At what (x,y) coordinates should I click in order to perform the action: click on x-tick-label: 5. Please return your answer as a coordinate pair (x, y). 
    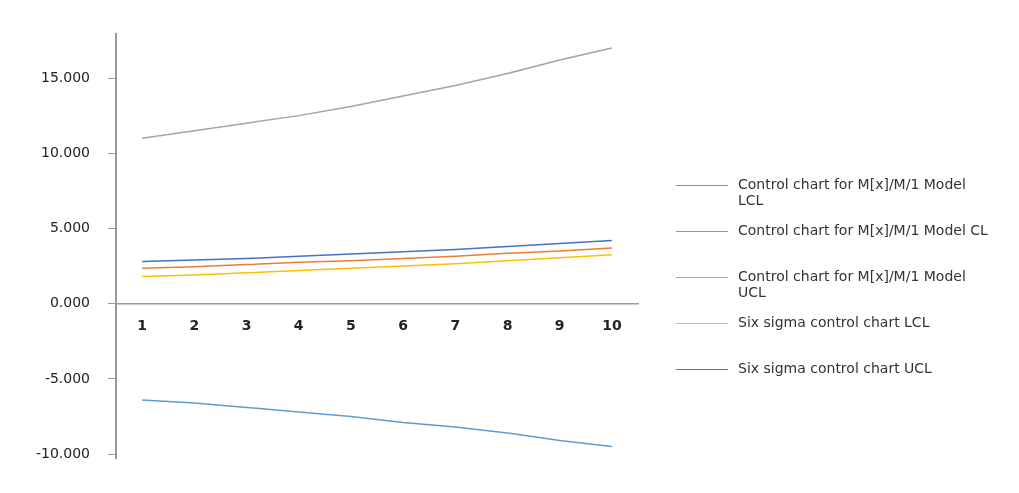
    Looking at the image, I should click on (351, 324).